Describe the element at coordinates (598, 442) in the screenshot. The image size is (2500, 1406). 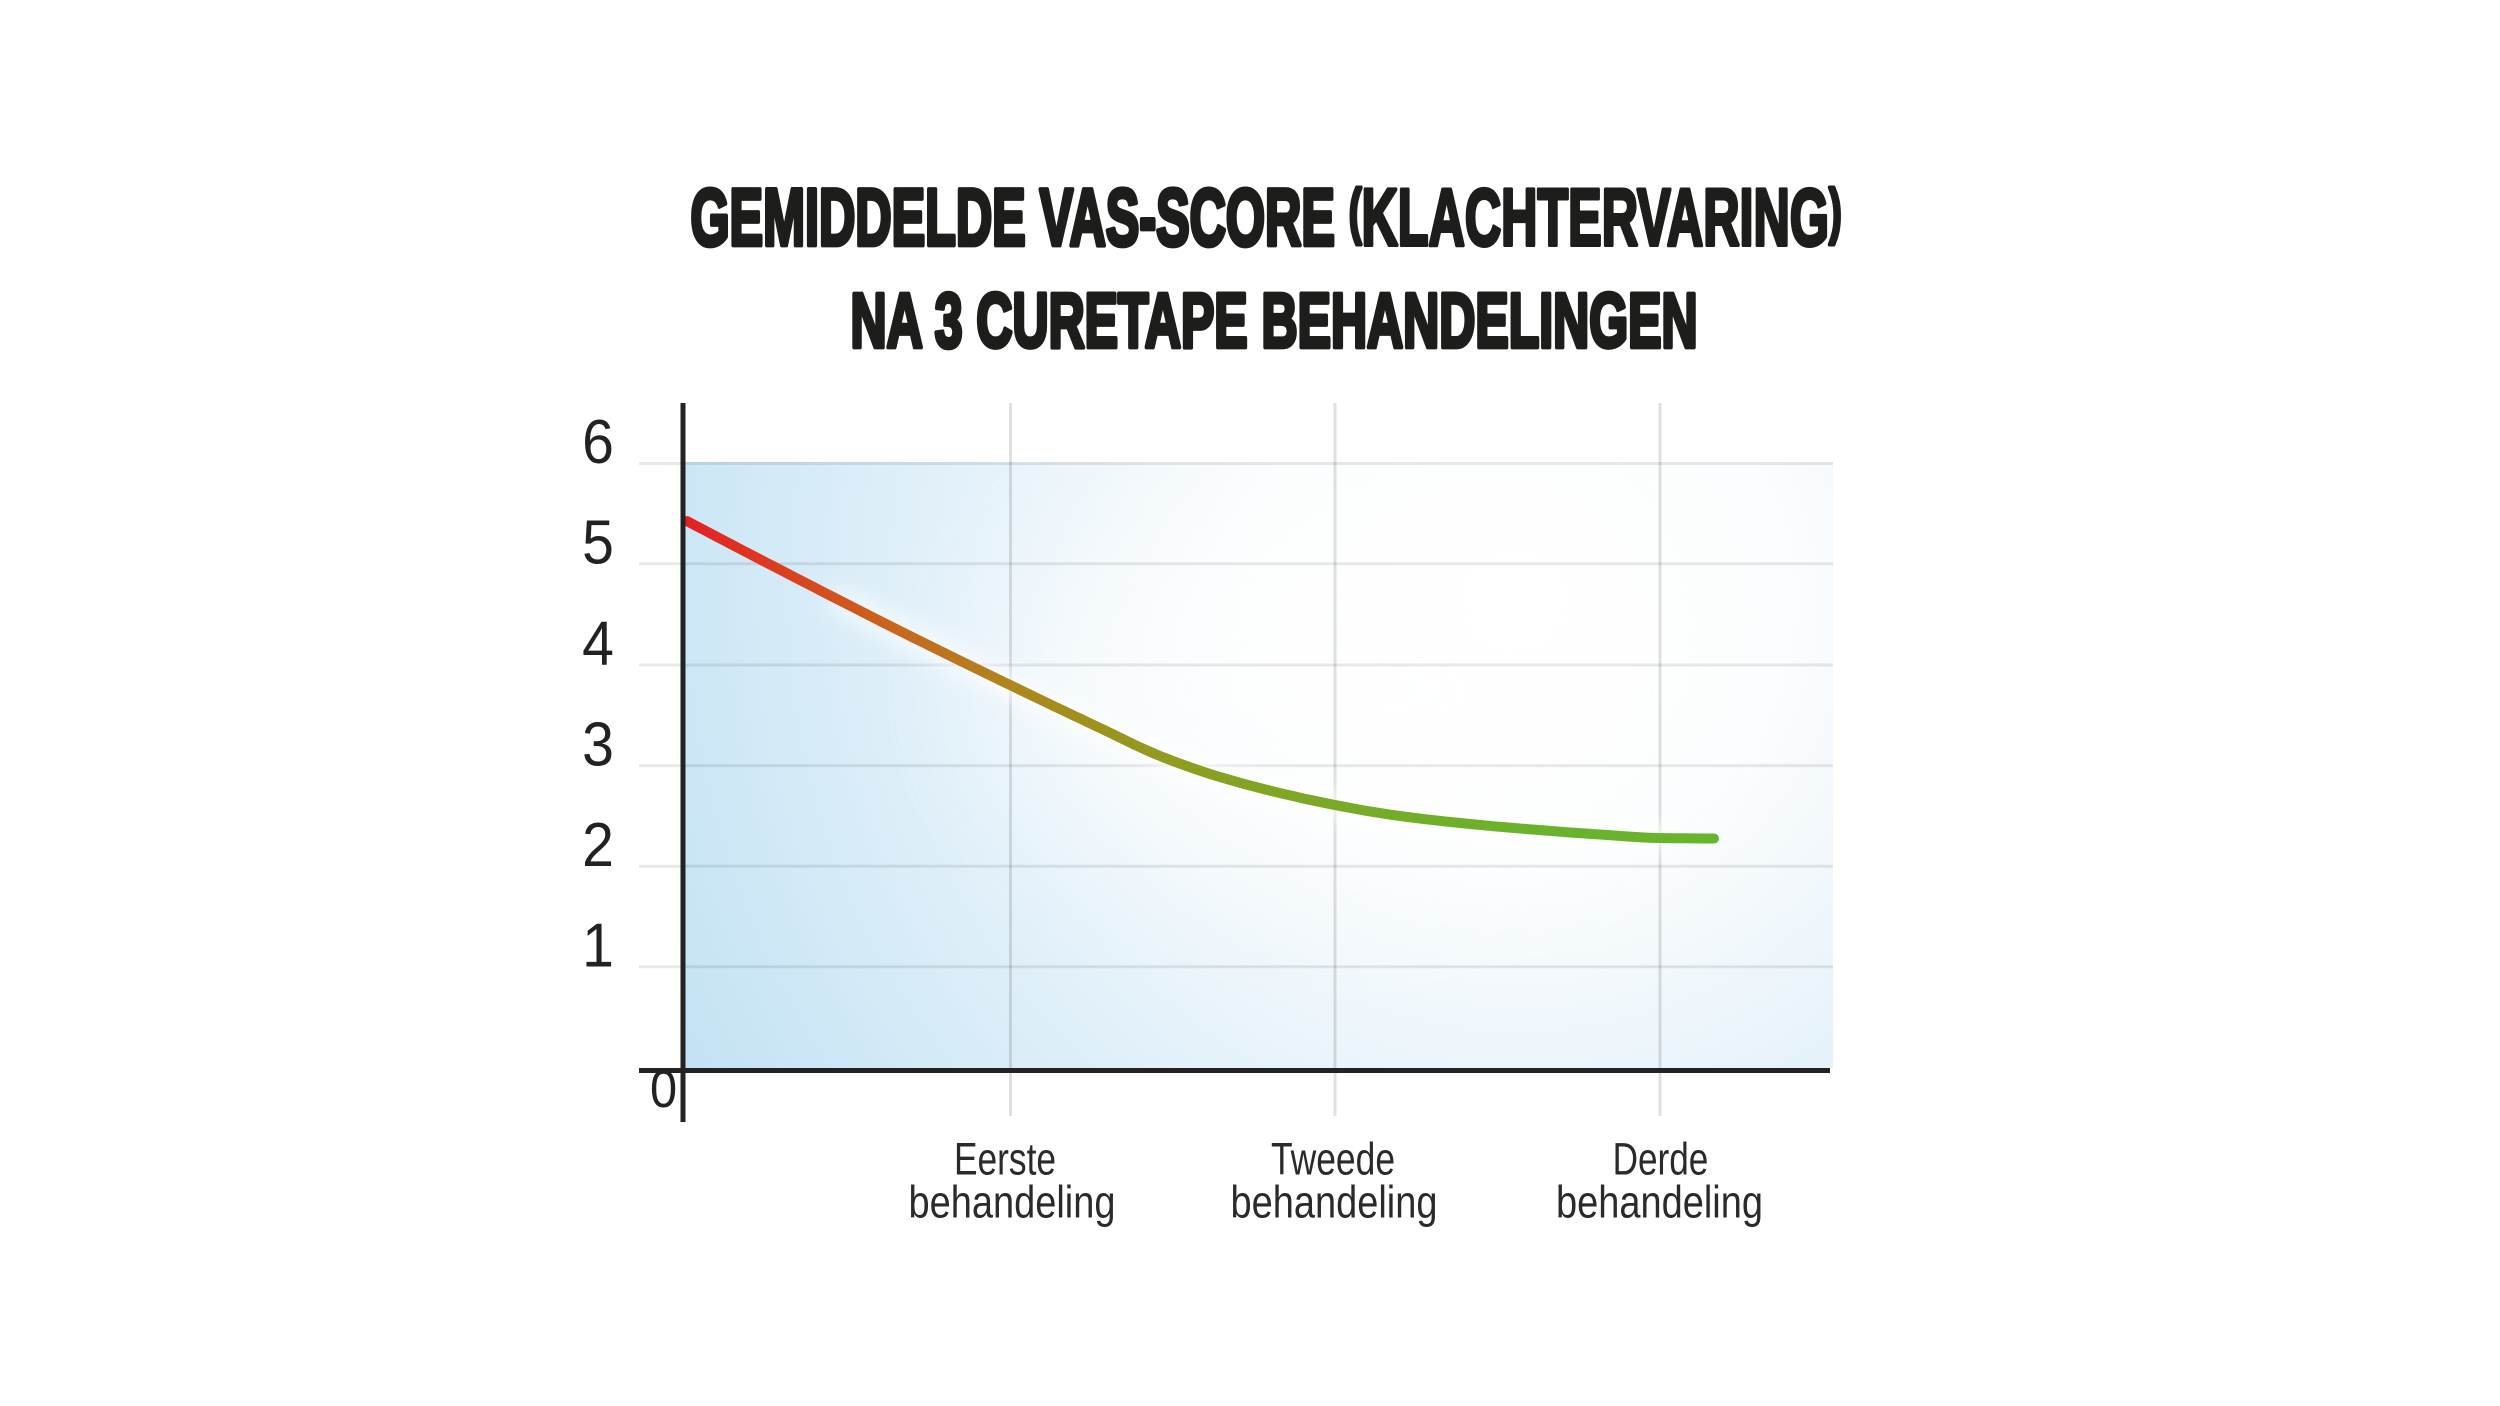
I see `svg-text: 6` at that location.